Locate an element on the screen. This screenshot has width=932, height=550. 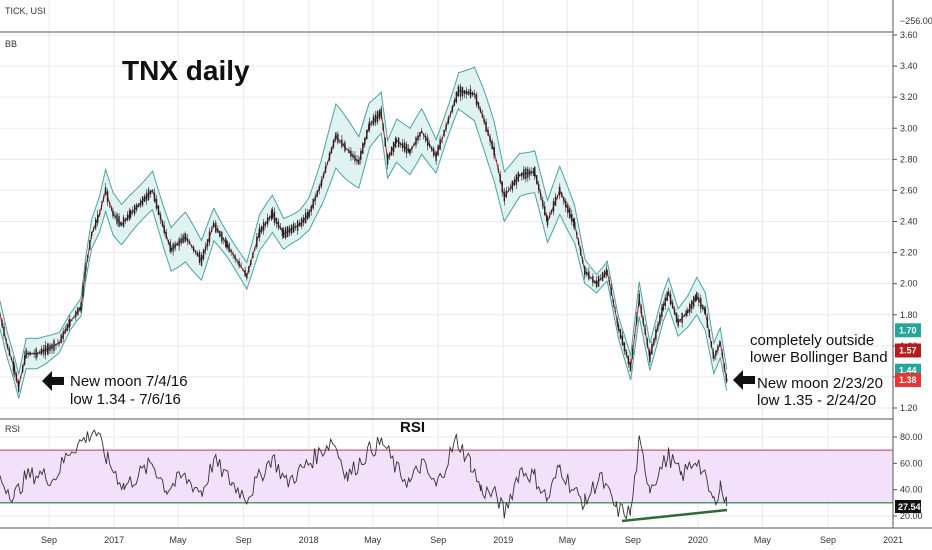
rsi-series-line is located at coordinates (364, 474).